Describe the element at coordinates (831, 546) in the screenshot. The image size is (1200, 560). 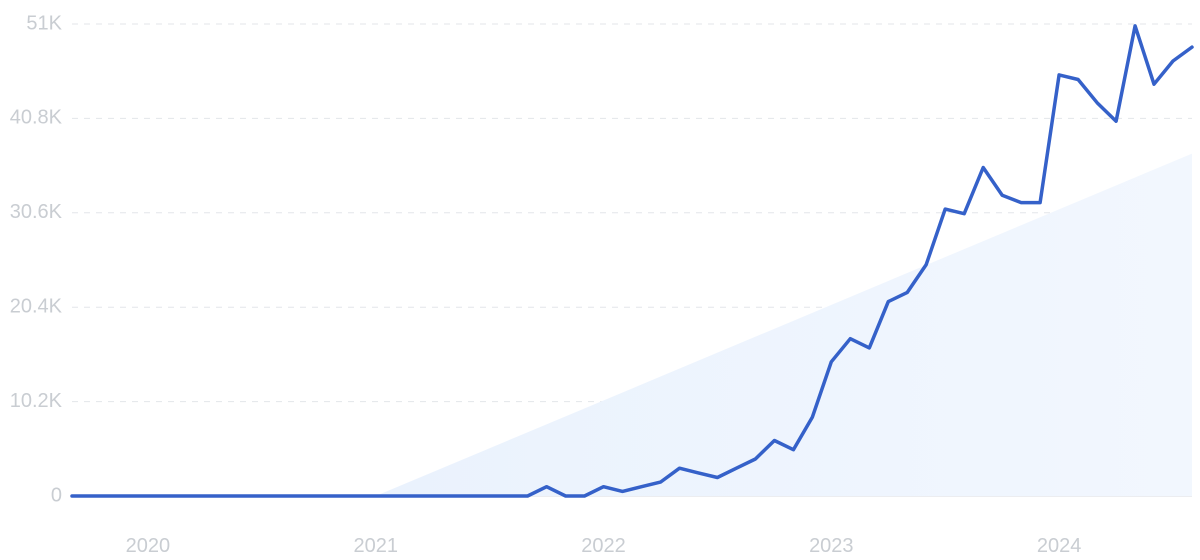
I see `x-tick-label: 2023` at that location.